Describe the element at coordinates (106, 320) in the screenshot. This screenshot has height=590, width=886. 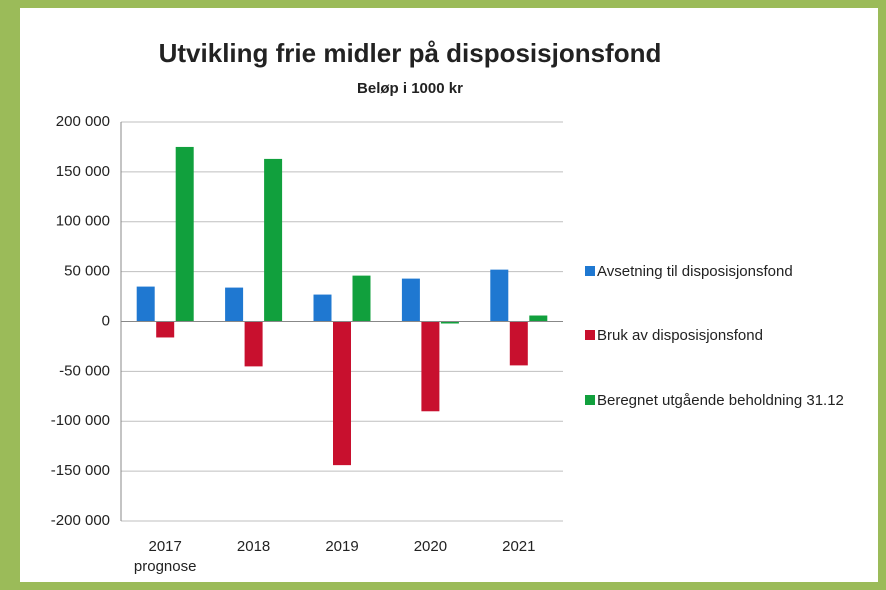
I see `y-tick-label: 0` at that location.